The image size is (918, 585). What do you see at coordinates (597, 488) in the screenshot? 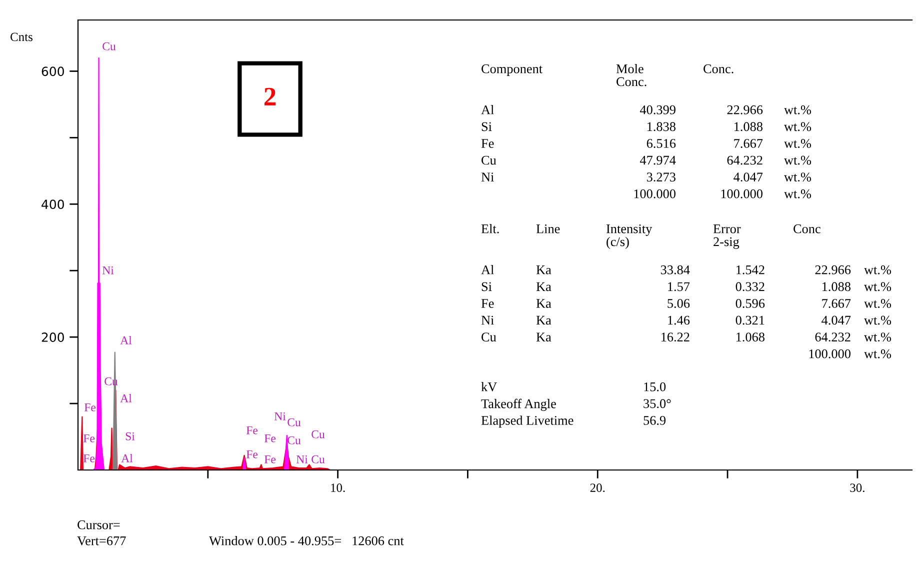
I see `x-tick-label: 20.` at bounding box center [597, 488].